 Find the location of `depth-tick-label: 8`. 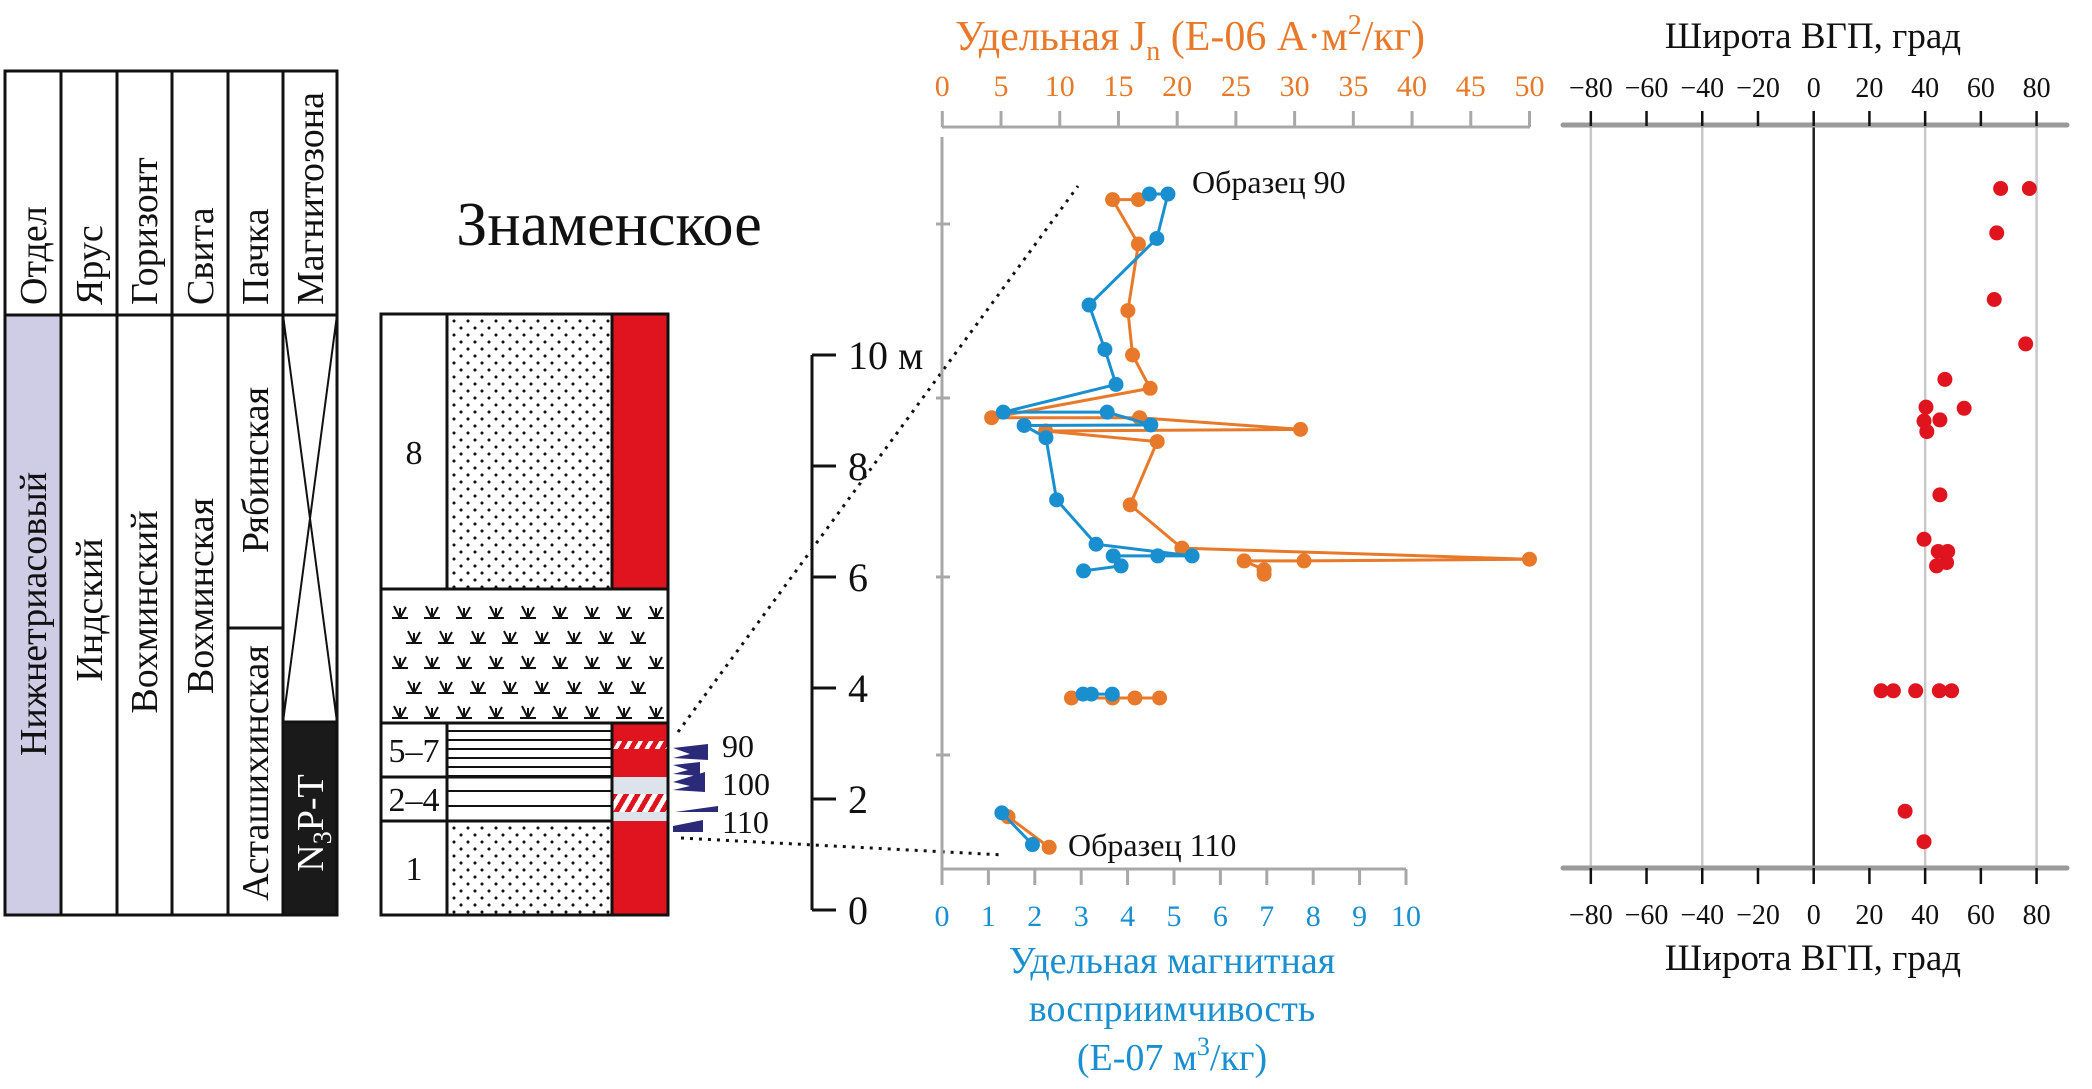

depth-tick-label: 8 is located at coordinates (858, 466).